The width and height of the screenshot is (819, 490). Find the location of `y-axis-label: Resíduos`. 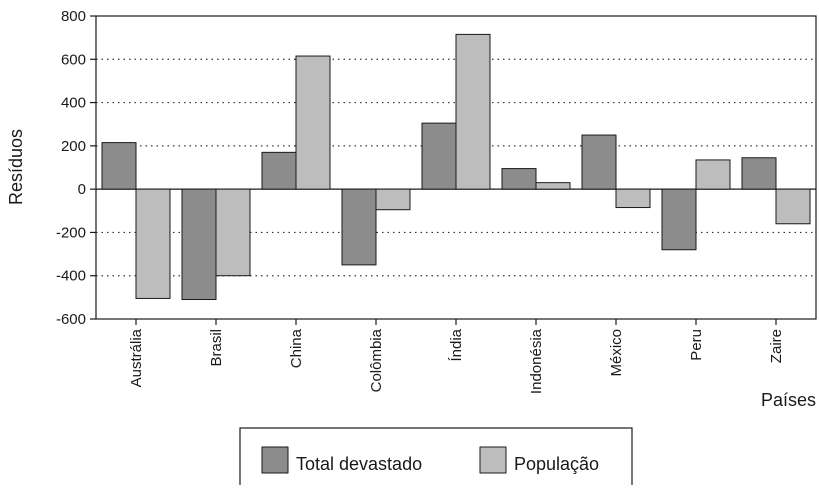

y-axis-label: Resíduos is located at coordinates (16, 167).